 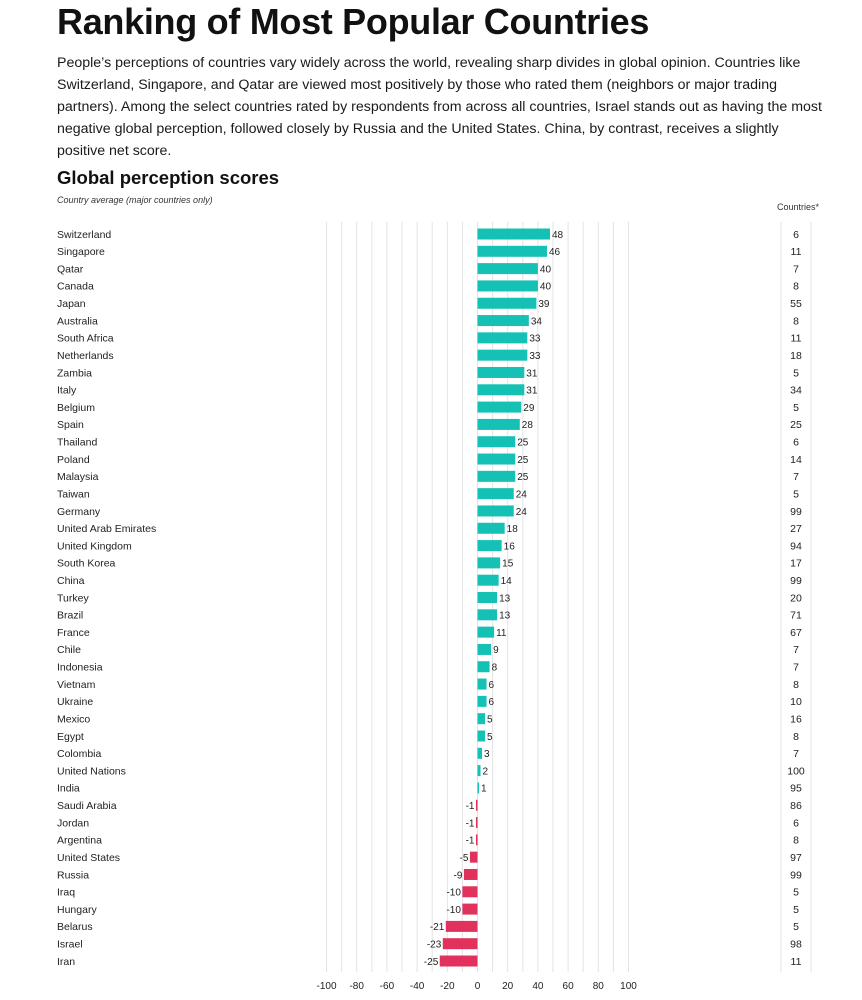 What do you see at coordinates (796, 339) in the screenshot?
I see `country-count: 11` at bounding box center [796, 339].